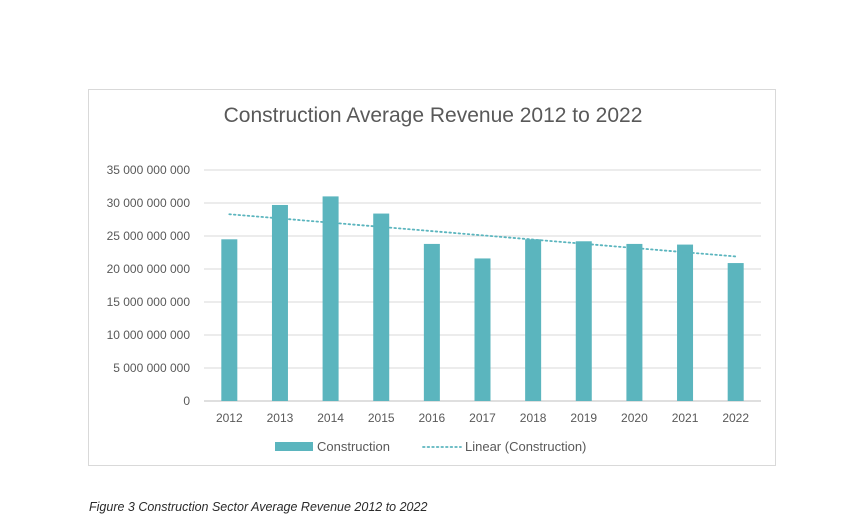 The height and width of the screenshot is (524, 863). I want to click on x-tick-label: 2019, so click(583, 418).